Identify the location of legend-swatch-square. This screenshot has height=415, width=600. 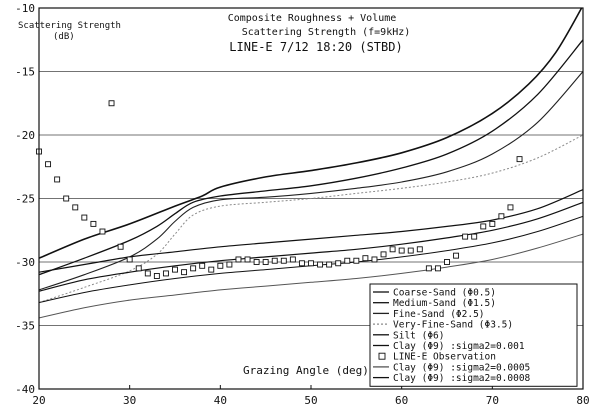
(382, 356).